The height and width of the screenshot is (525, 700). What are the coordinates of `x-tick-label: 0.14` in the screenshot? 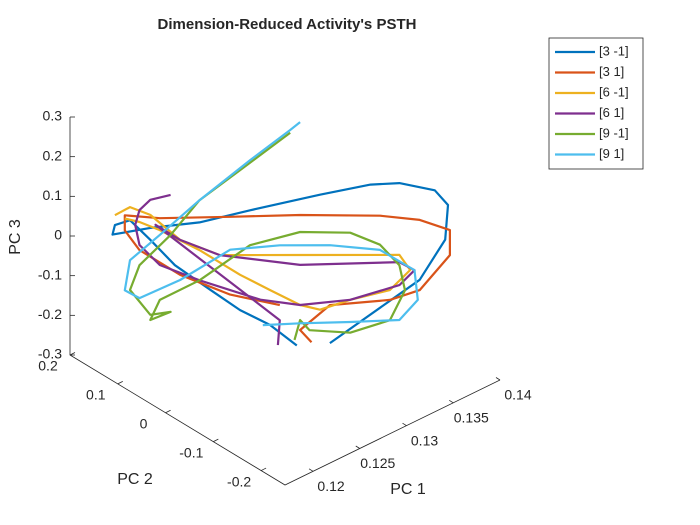 It's located at (517, 395).